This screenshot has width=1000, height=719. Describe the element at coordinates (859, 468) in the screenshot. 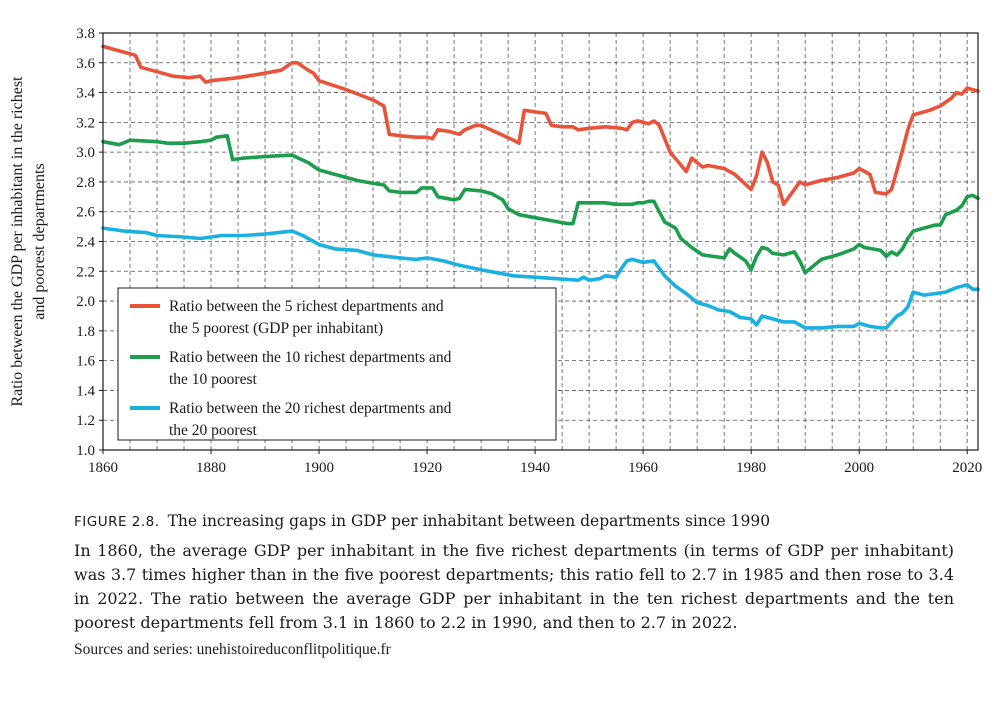

I see `x-tick-label: 2000` at that location.